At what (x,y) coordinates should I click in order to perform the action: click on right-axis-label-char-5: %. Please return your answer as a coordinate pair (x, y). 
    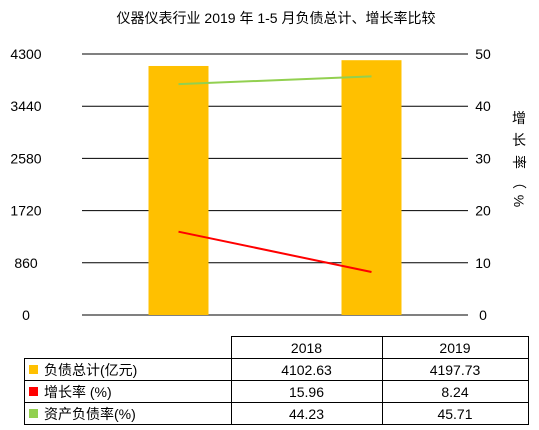
    Looking at the image, I should click on (519, 201).